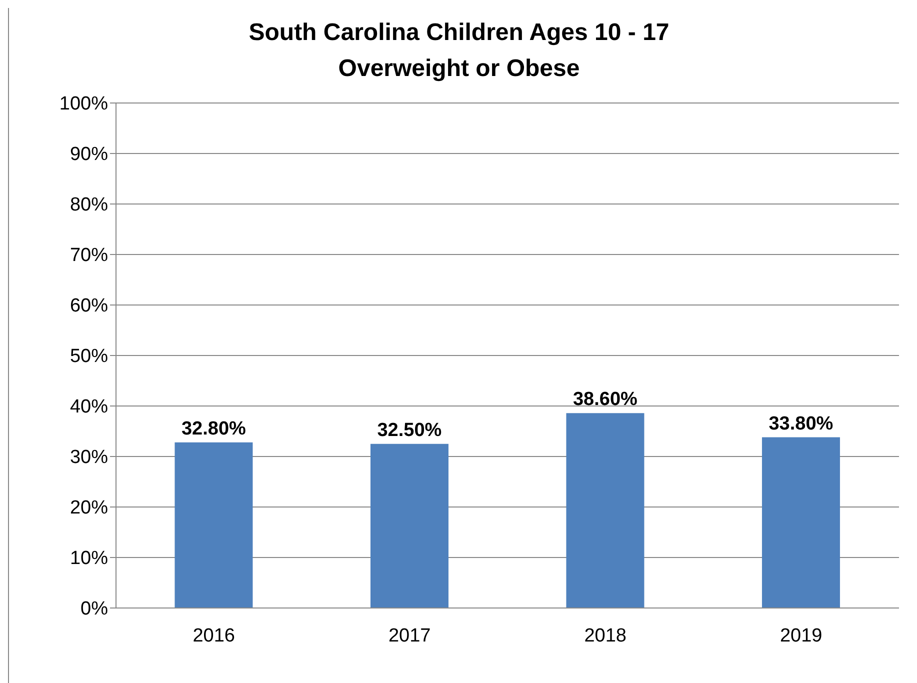  Describe the element at coordinates (89, 407) in the screenshot. I see `y-tick-label: 40%` at that location.